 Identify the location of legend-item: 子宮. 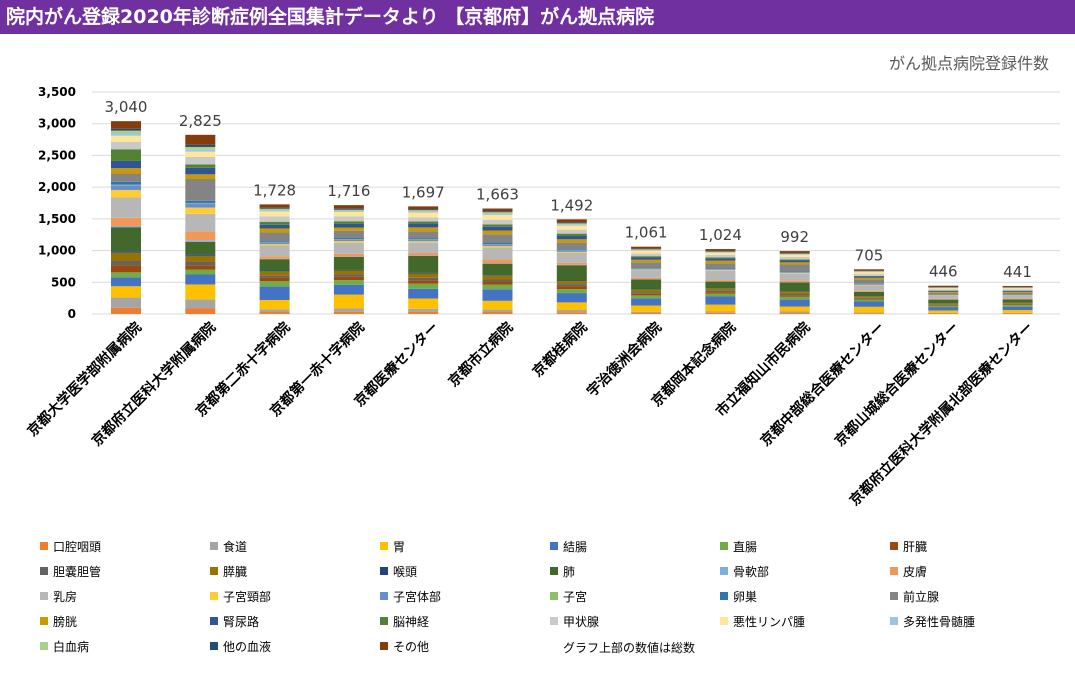
(569, 596).